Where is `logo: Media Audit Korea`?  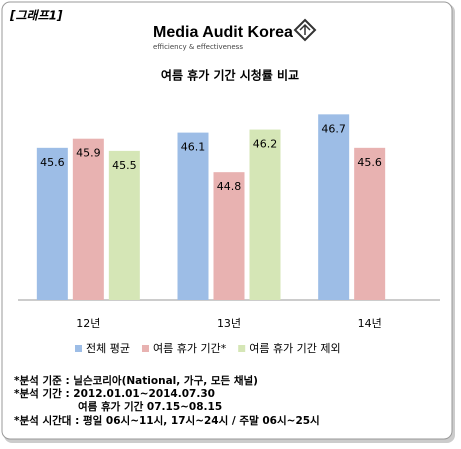
logo: Media Audit Korea is located at coordinates (223, 32).